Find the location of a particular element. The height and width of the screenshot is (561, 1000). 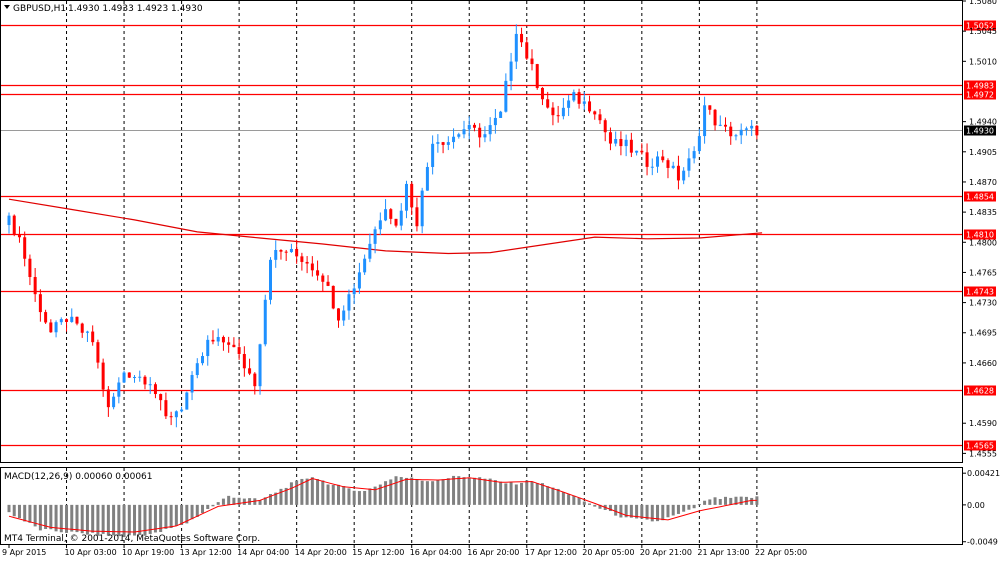

price-tick-label: 1.4870 is located at coordinates (983, 182).